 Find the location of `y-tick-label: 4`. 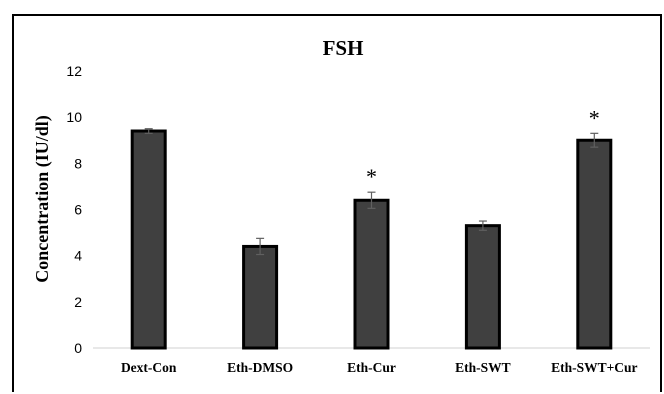

y-tick-label: 4 is located at coordinates (78, 256).